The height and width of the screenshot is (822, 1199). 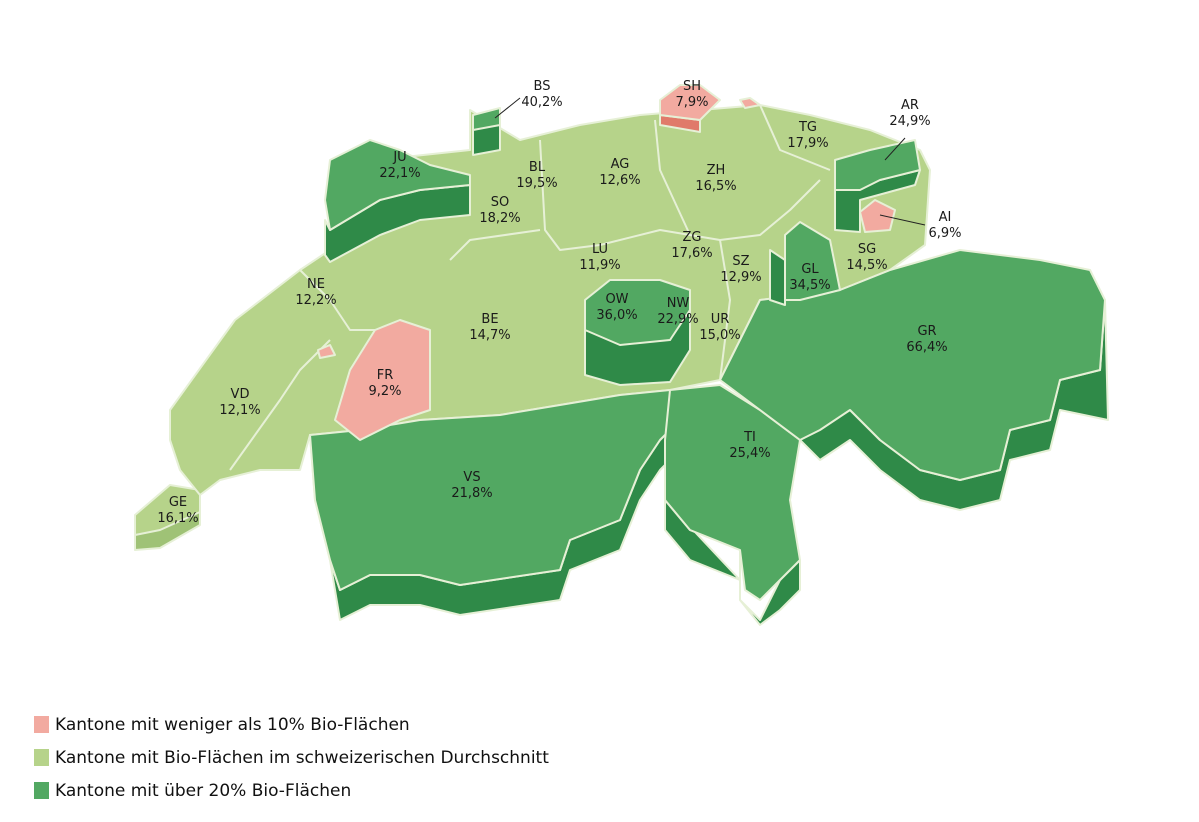 What do you see at coordinates (914, 380) in the screenshot?
I see `canton-gr` at bounding box center [914, 380].